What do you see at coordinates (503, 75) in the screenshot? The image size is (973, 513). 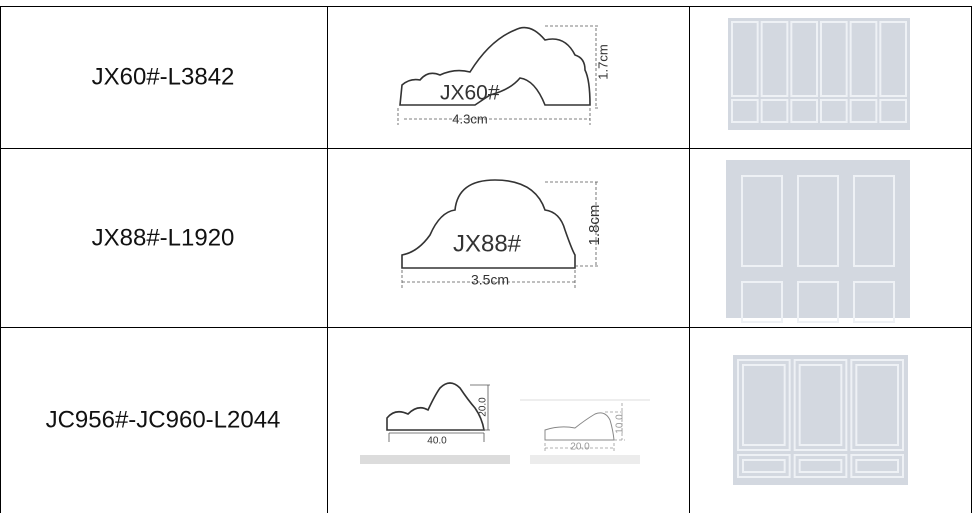 I see `profile-drawing: JX60# 4.3cm 1.7cm` at bounding box center [503, 75].